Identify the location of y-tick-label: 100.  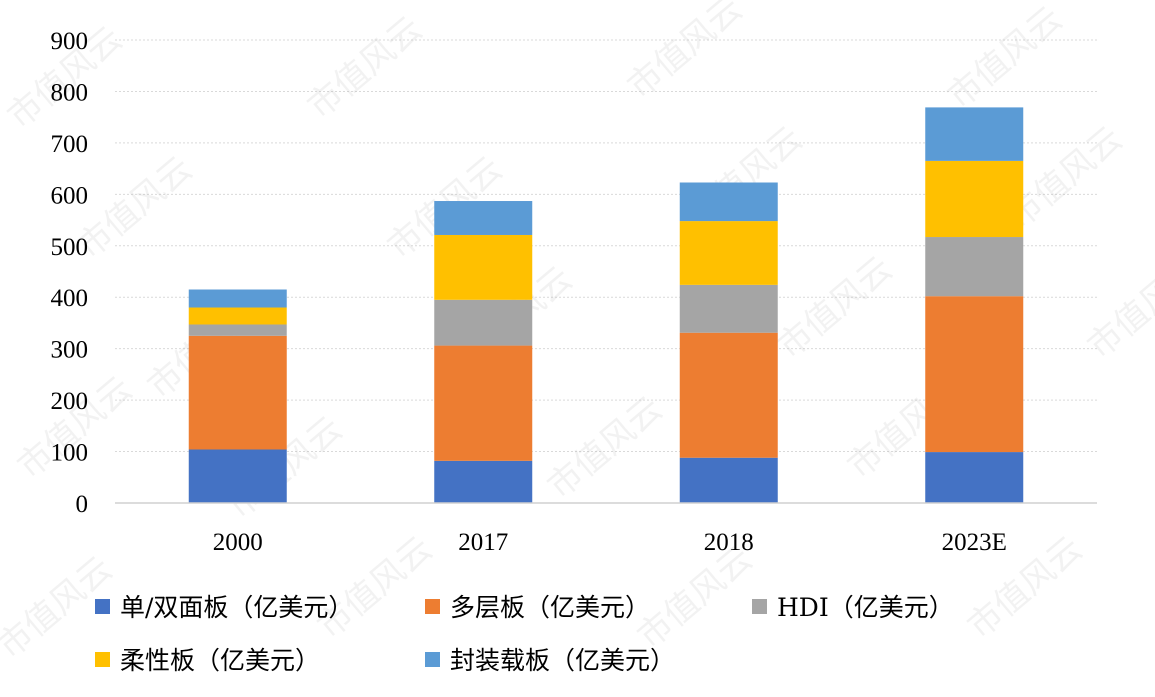
(70, 453).